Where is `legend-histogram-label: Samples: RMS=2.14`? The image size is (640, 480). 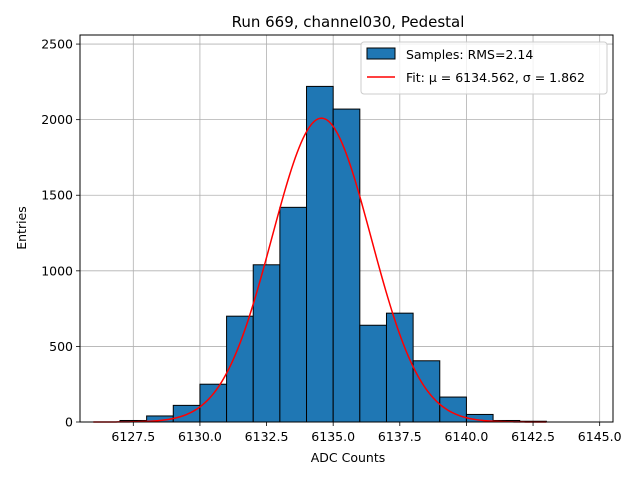
legend-histogram-label: Samples: RMS=2.14 is located at coordinates (469, 54).